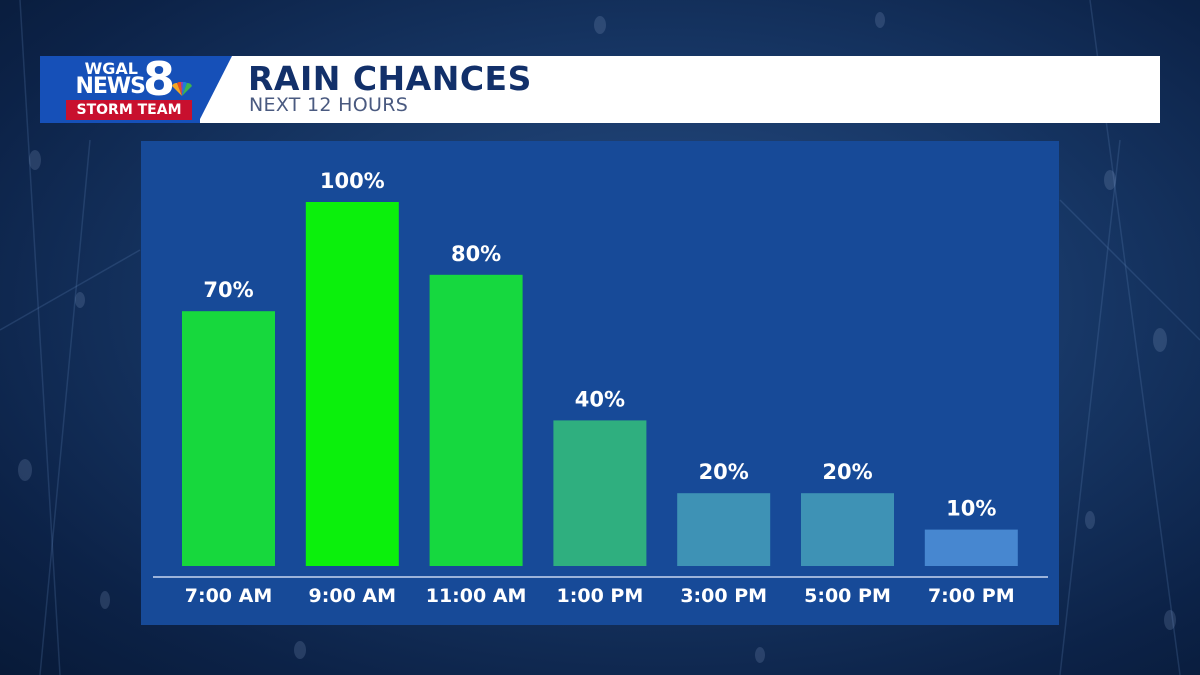 This screenshot has width=1200, height=675. Describe the element at coordinates (600, 596) in the screenshot. I see `x-tick-label: 1:00 PM` at that location.